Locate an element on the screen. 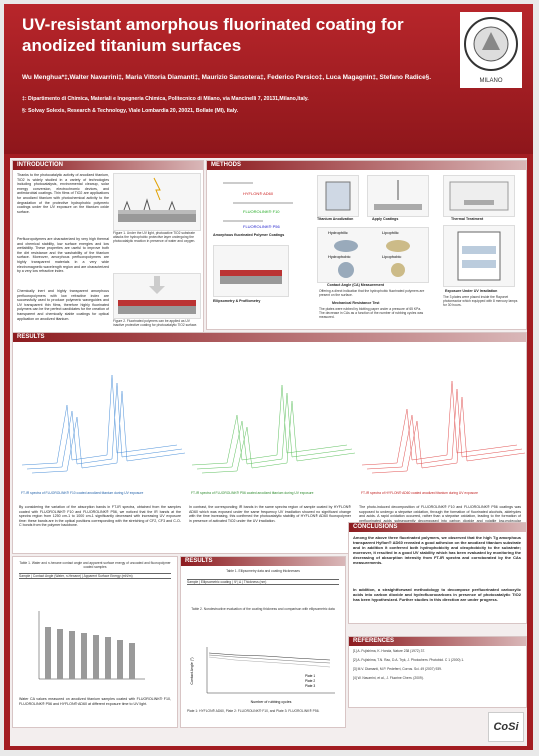 Image resolution: width=539 pixels, height=756 pixels. label: Ellipsometry & Profilometry is located at coordinates (237, 301).